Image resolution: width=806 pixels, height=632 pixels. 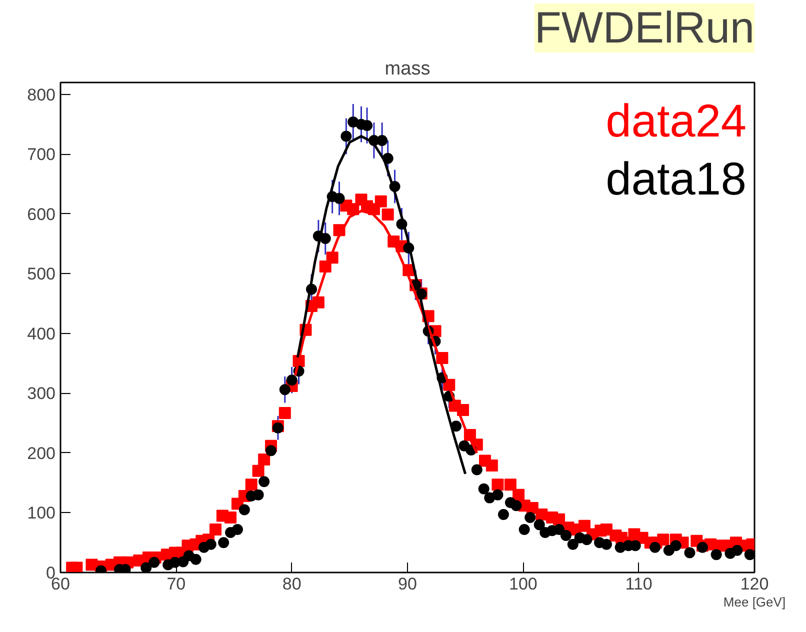 I want to click on y-tick-label: 800, so click(x=41, y=94).